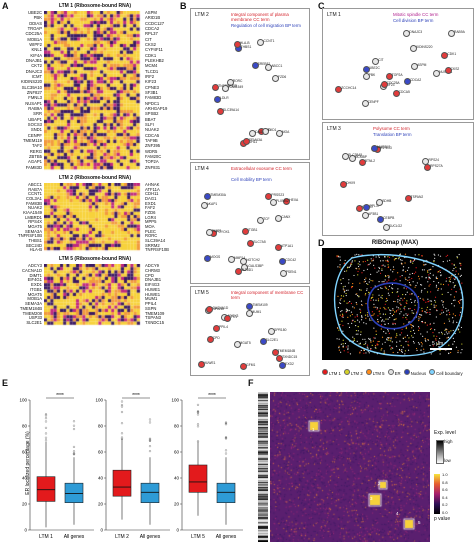 This screenshot has height=547, width=474. I want to click on significance-label: ****, so click(212, 396).